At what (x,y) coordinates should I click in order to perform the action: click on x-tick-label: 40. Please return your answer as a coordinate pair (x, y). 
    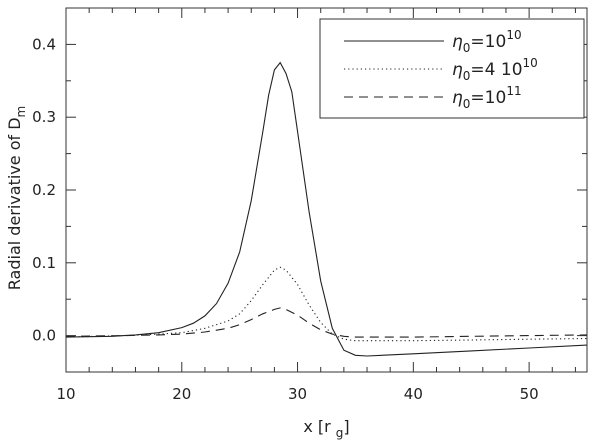
    Looking at the image, I should click on (413, 394).